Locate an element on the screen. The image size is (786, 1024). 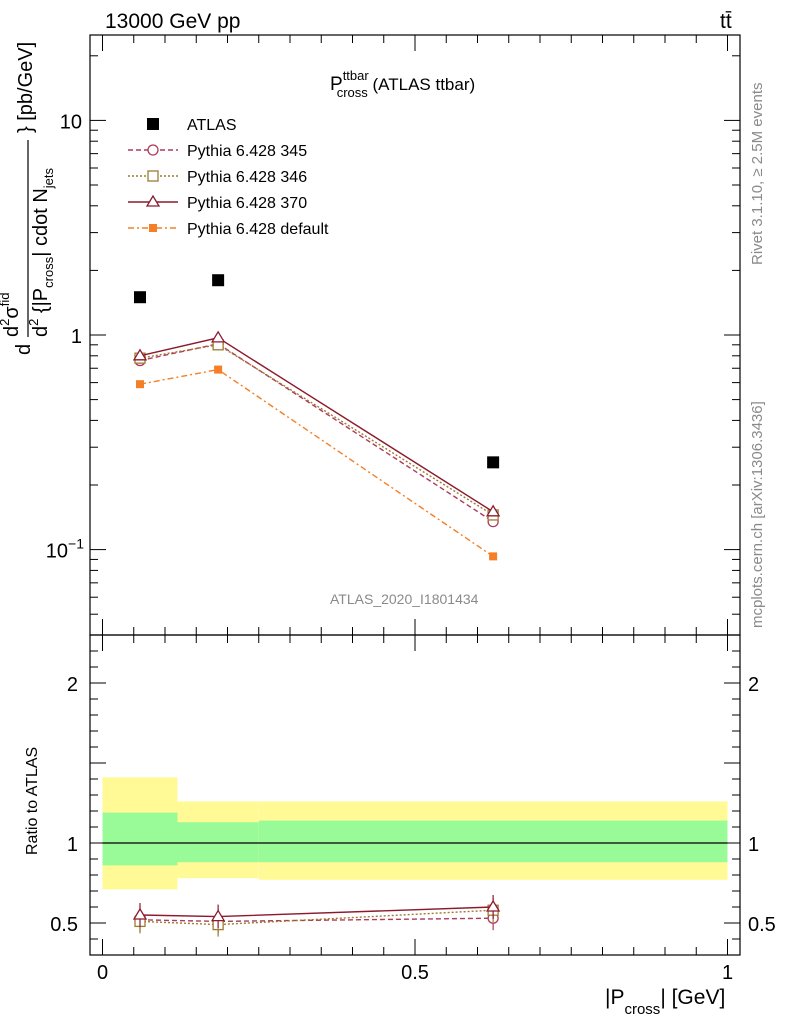
y-title-den-sub: cross is located at coordinates (48, 272).